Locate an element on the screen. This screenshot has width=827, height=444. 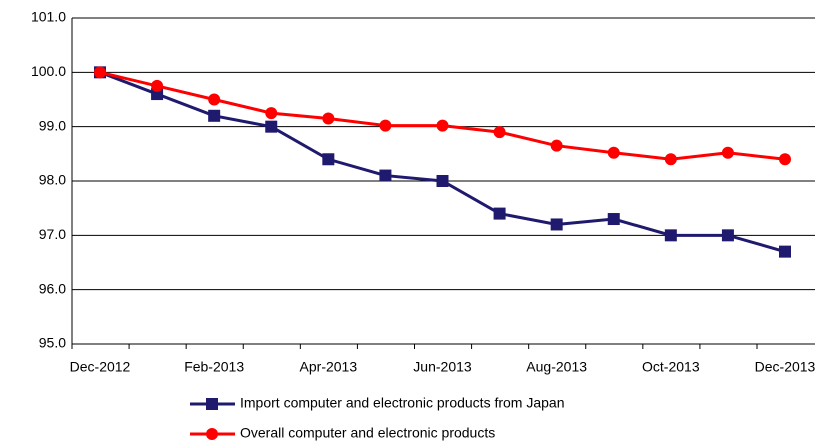
y-tick-label: 95.0 is located at coordinates (52, 343).